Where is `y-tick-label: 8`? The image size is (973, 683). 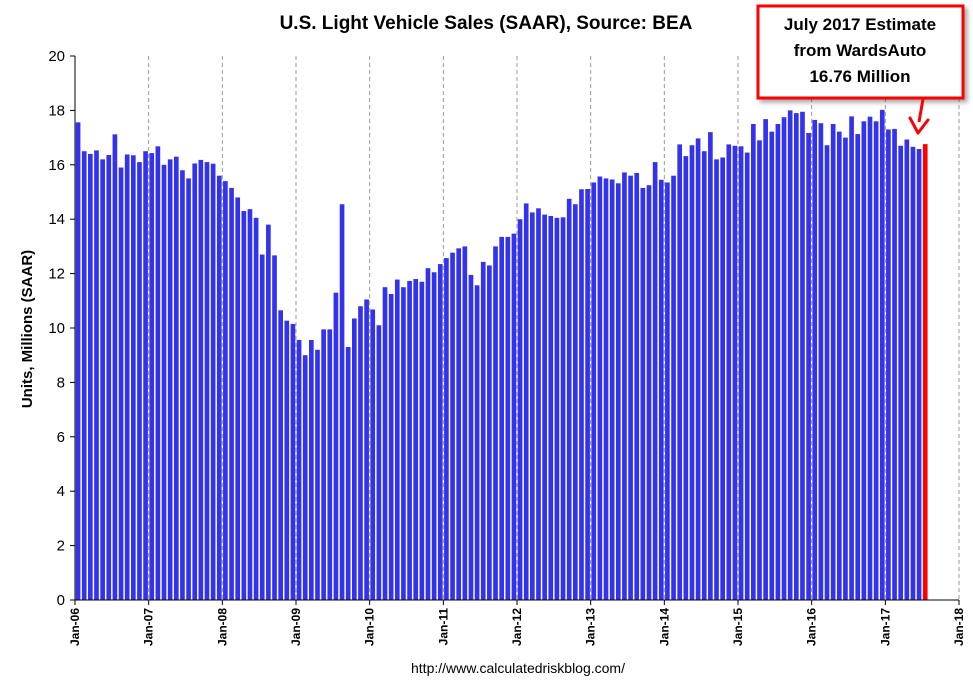 y-tick-label: 8 is located at coordinates (61, 382).